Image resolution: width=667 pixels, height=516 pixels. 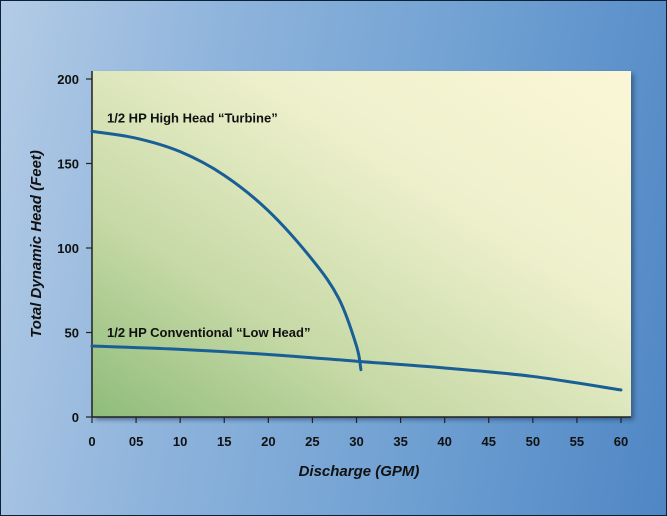 I want to click on x-tick-label: 45, so click(x=489, y=441).